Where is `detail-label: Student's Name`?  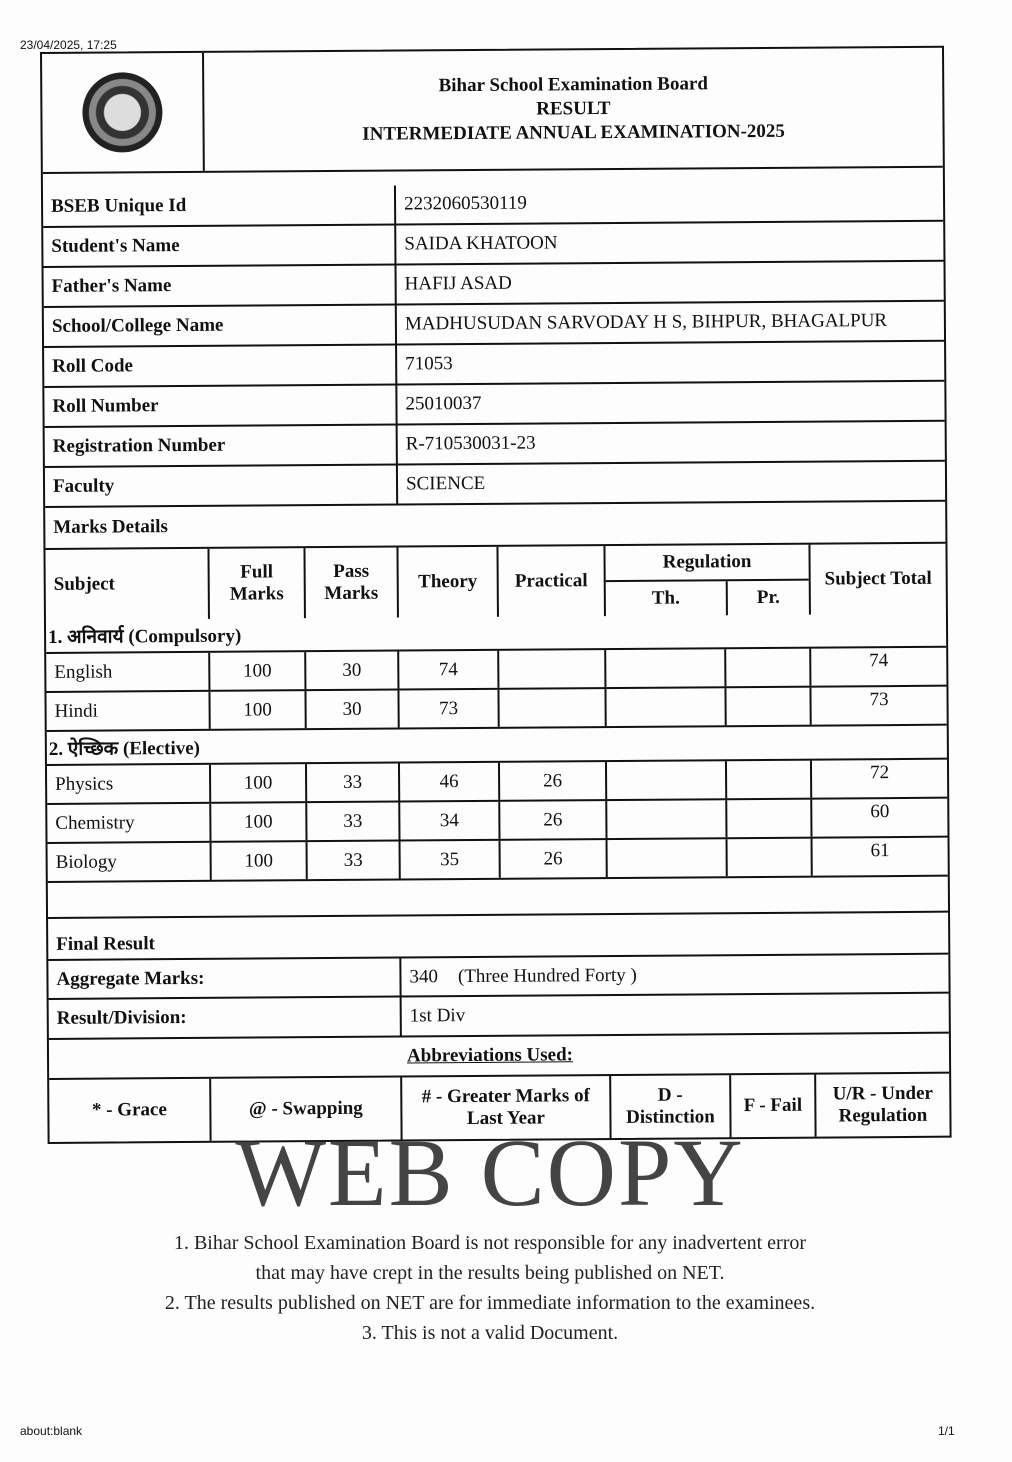 detail-label: Student's Name is located at coordinates (115, 246).